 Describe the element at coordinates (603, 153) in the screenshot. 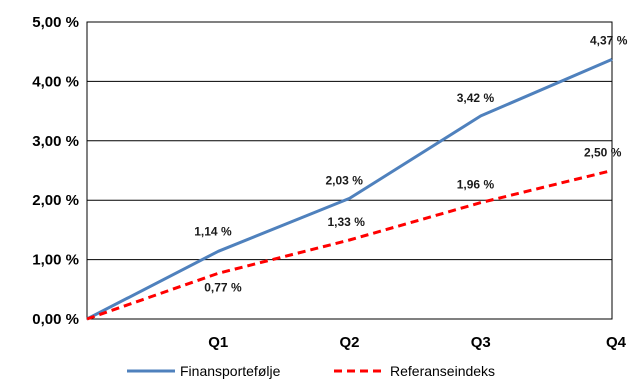

I see `data-label: 2,50 %` at that location.